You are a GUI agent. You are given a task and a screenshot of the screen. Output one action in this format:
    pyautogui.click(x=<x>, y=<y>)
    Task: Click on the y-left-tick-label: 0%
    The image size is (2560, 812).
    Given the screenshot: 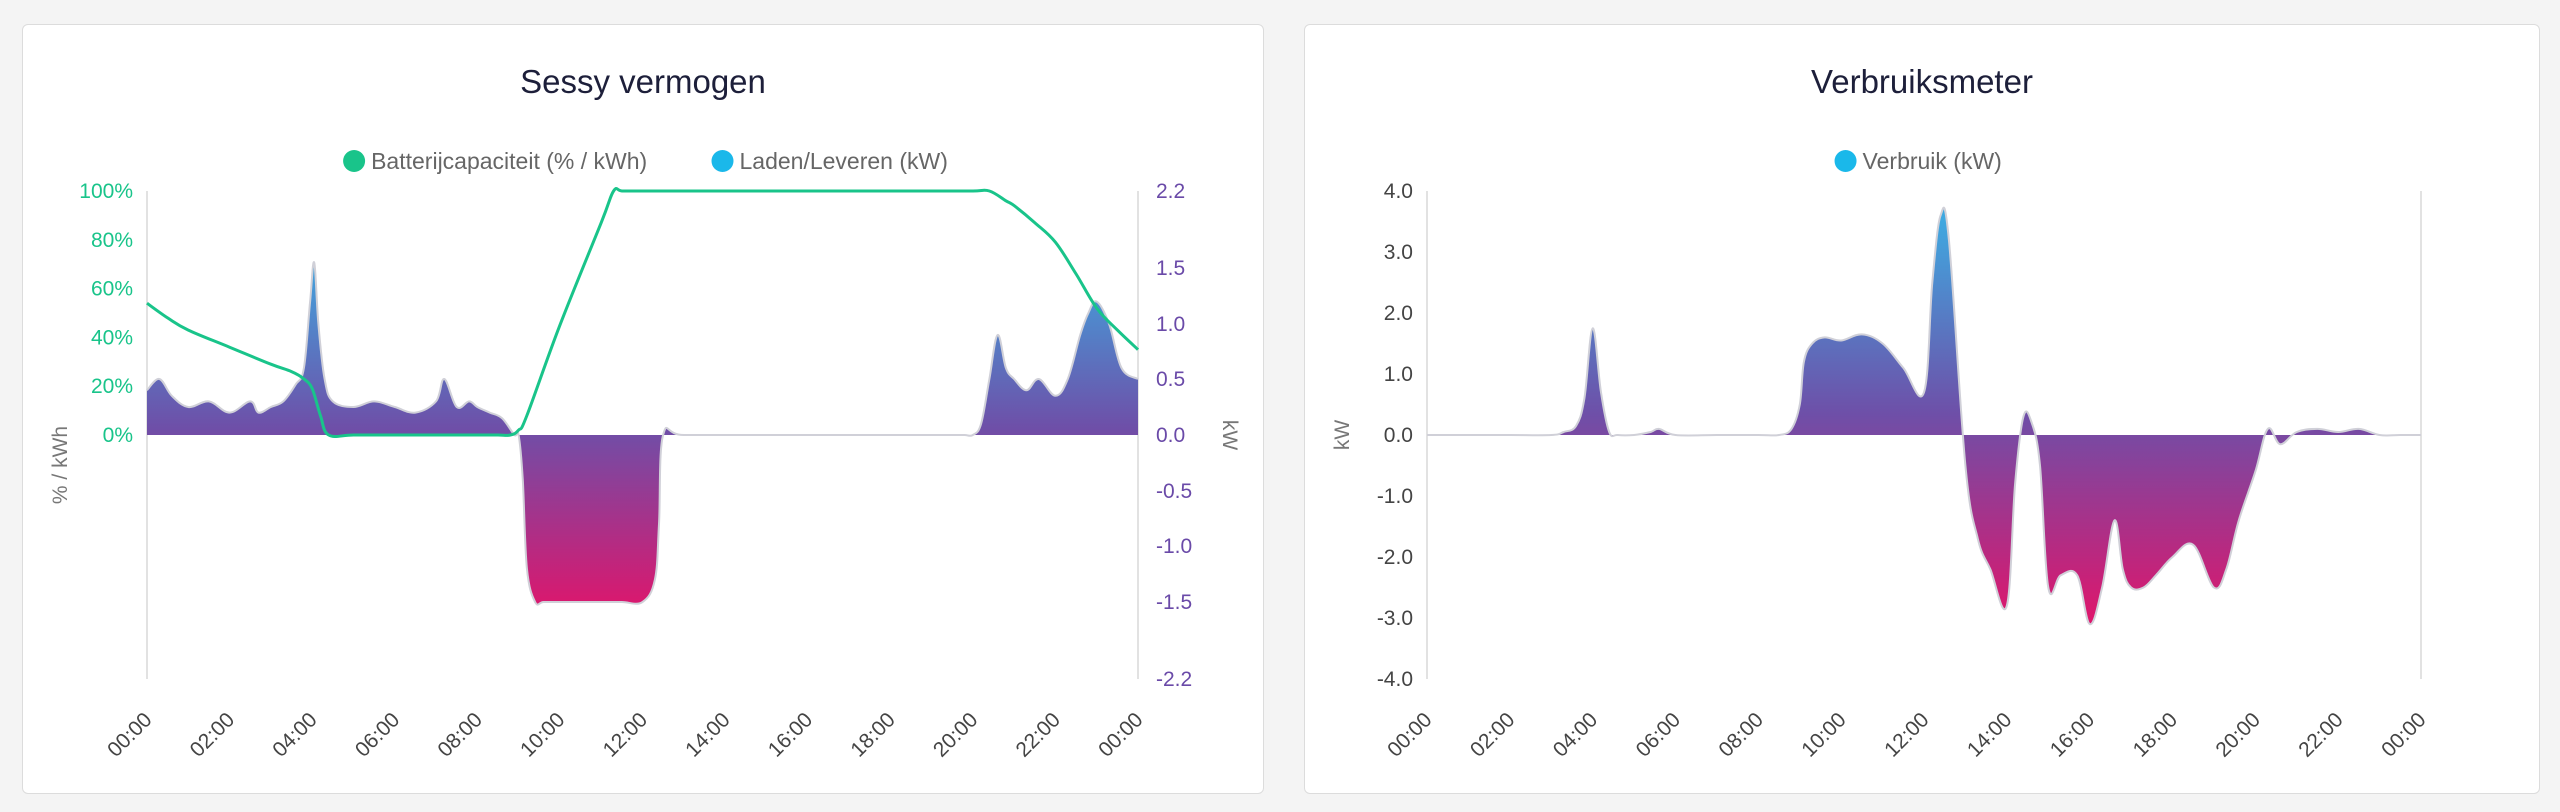 What is the action you would take?
    pyautogui.click(x=118, y=435)
    